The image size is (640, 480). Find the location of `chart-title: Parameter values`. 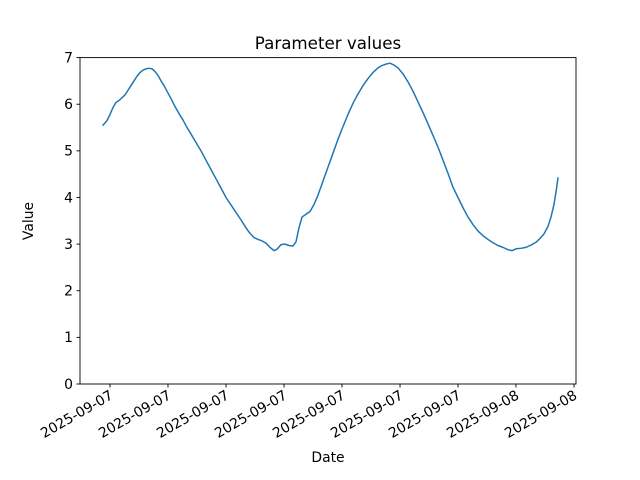

chart-title: Parameter values is located at coordinates (328, 43).